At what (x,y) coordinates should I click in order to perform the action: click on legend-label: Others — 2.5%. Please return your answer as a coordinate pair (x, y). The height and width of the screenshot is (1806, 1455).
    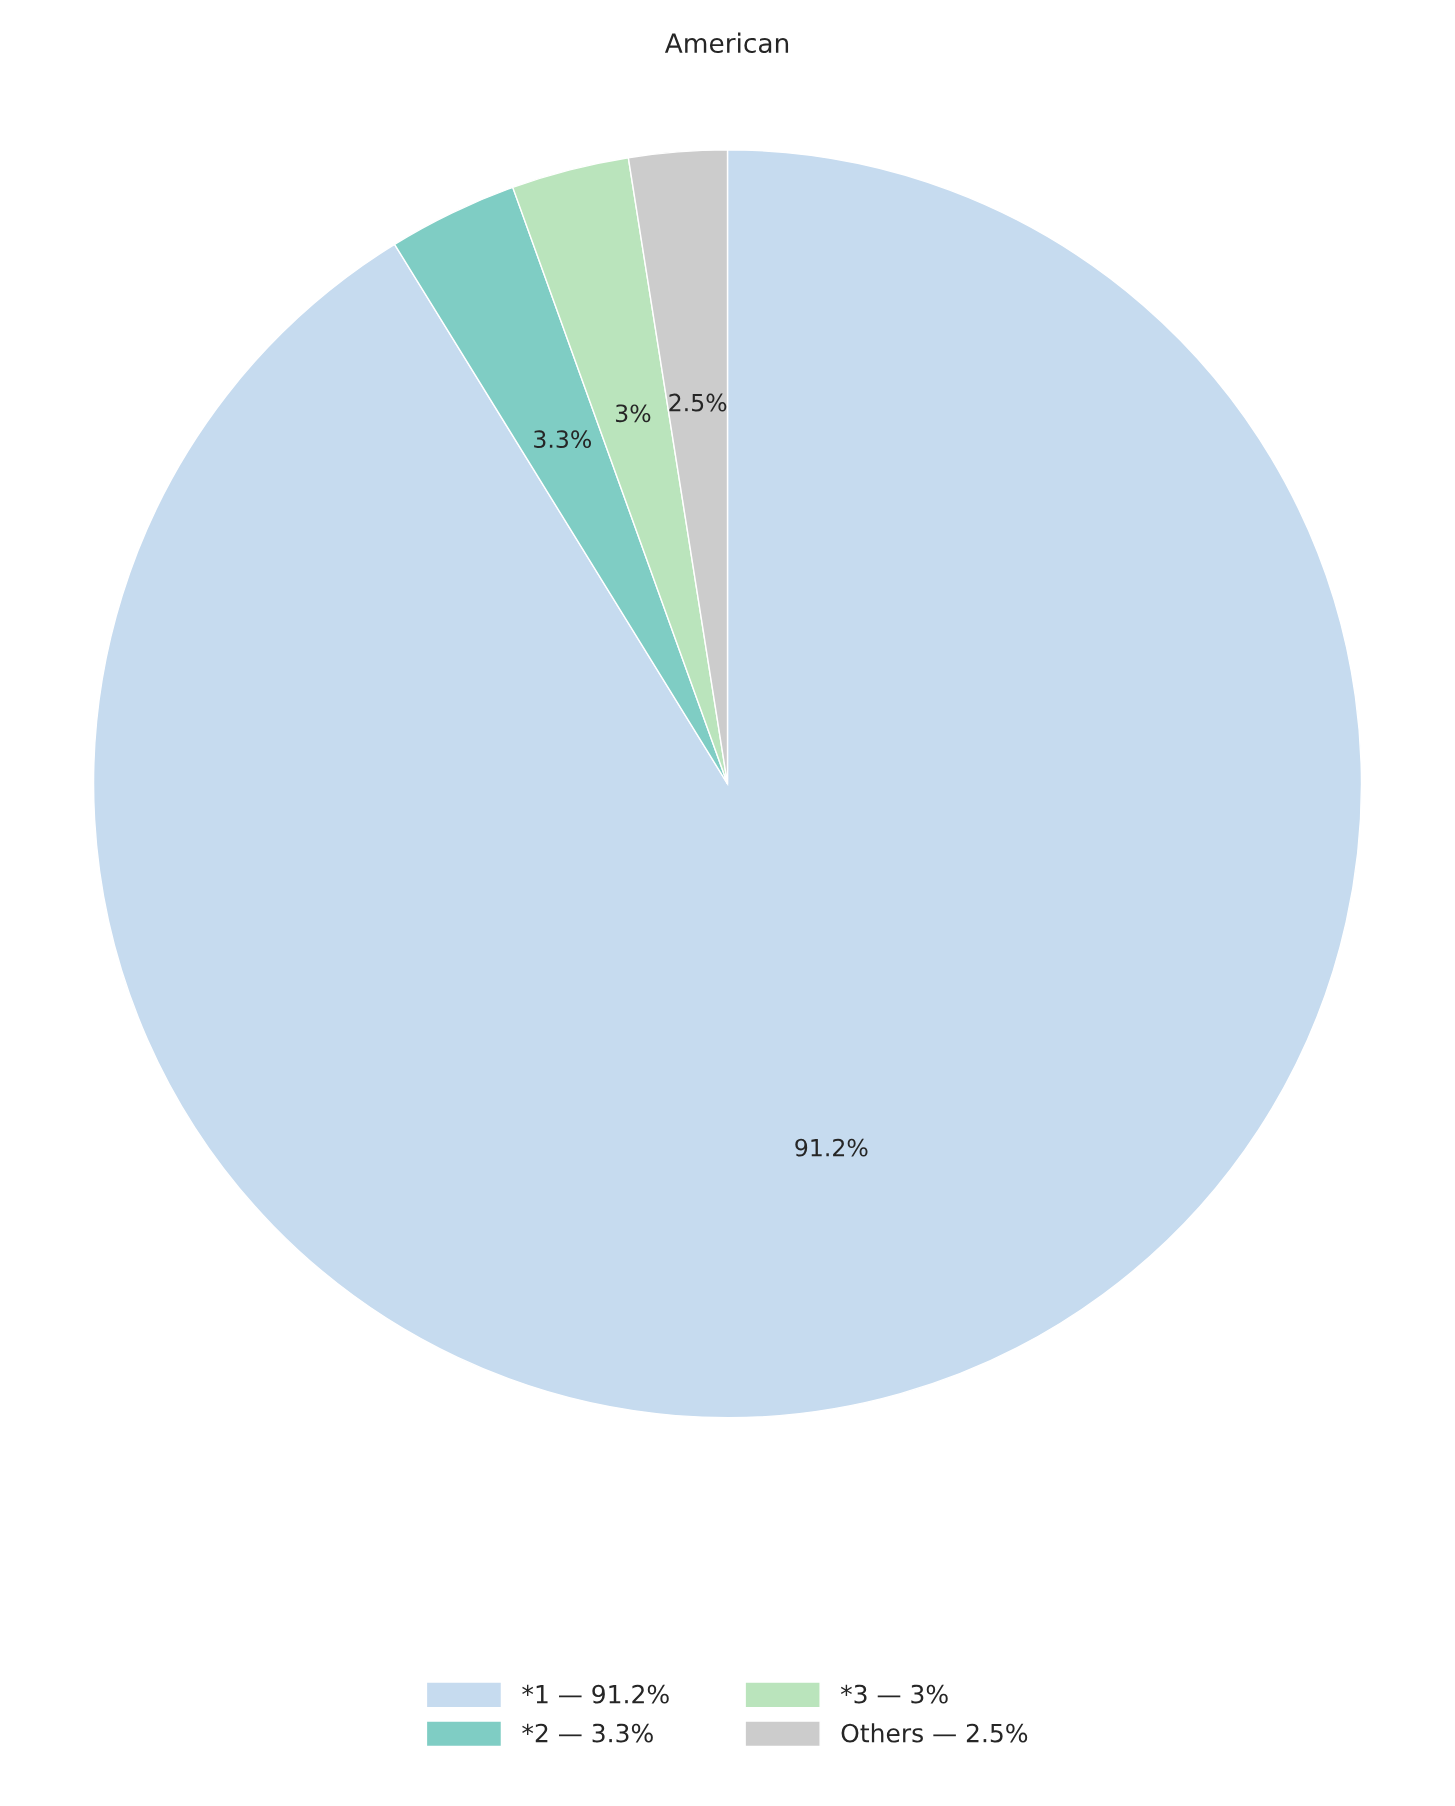
    Looking at the image, I should click on (934, 1733).